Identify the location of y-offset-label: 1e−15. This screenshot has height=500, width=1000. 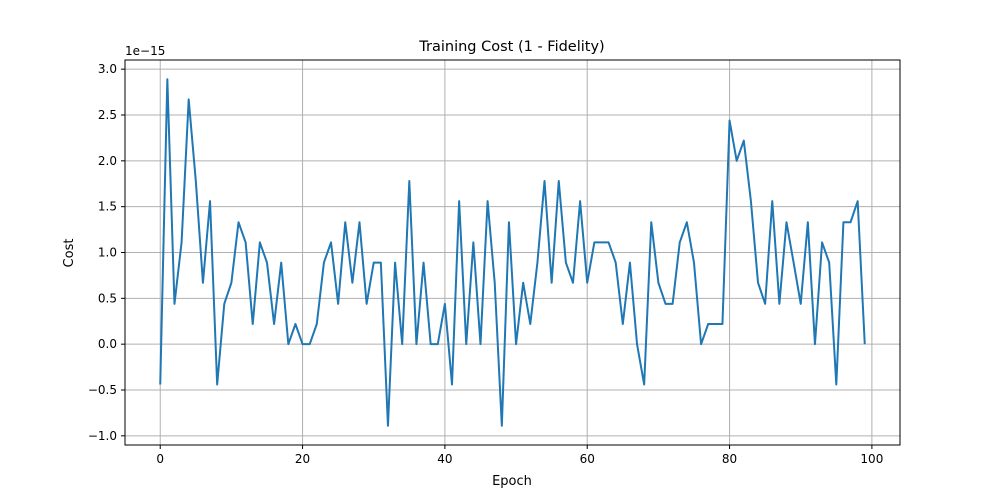
(145, 51).